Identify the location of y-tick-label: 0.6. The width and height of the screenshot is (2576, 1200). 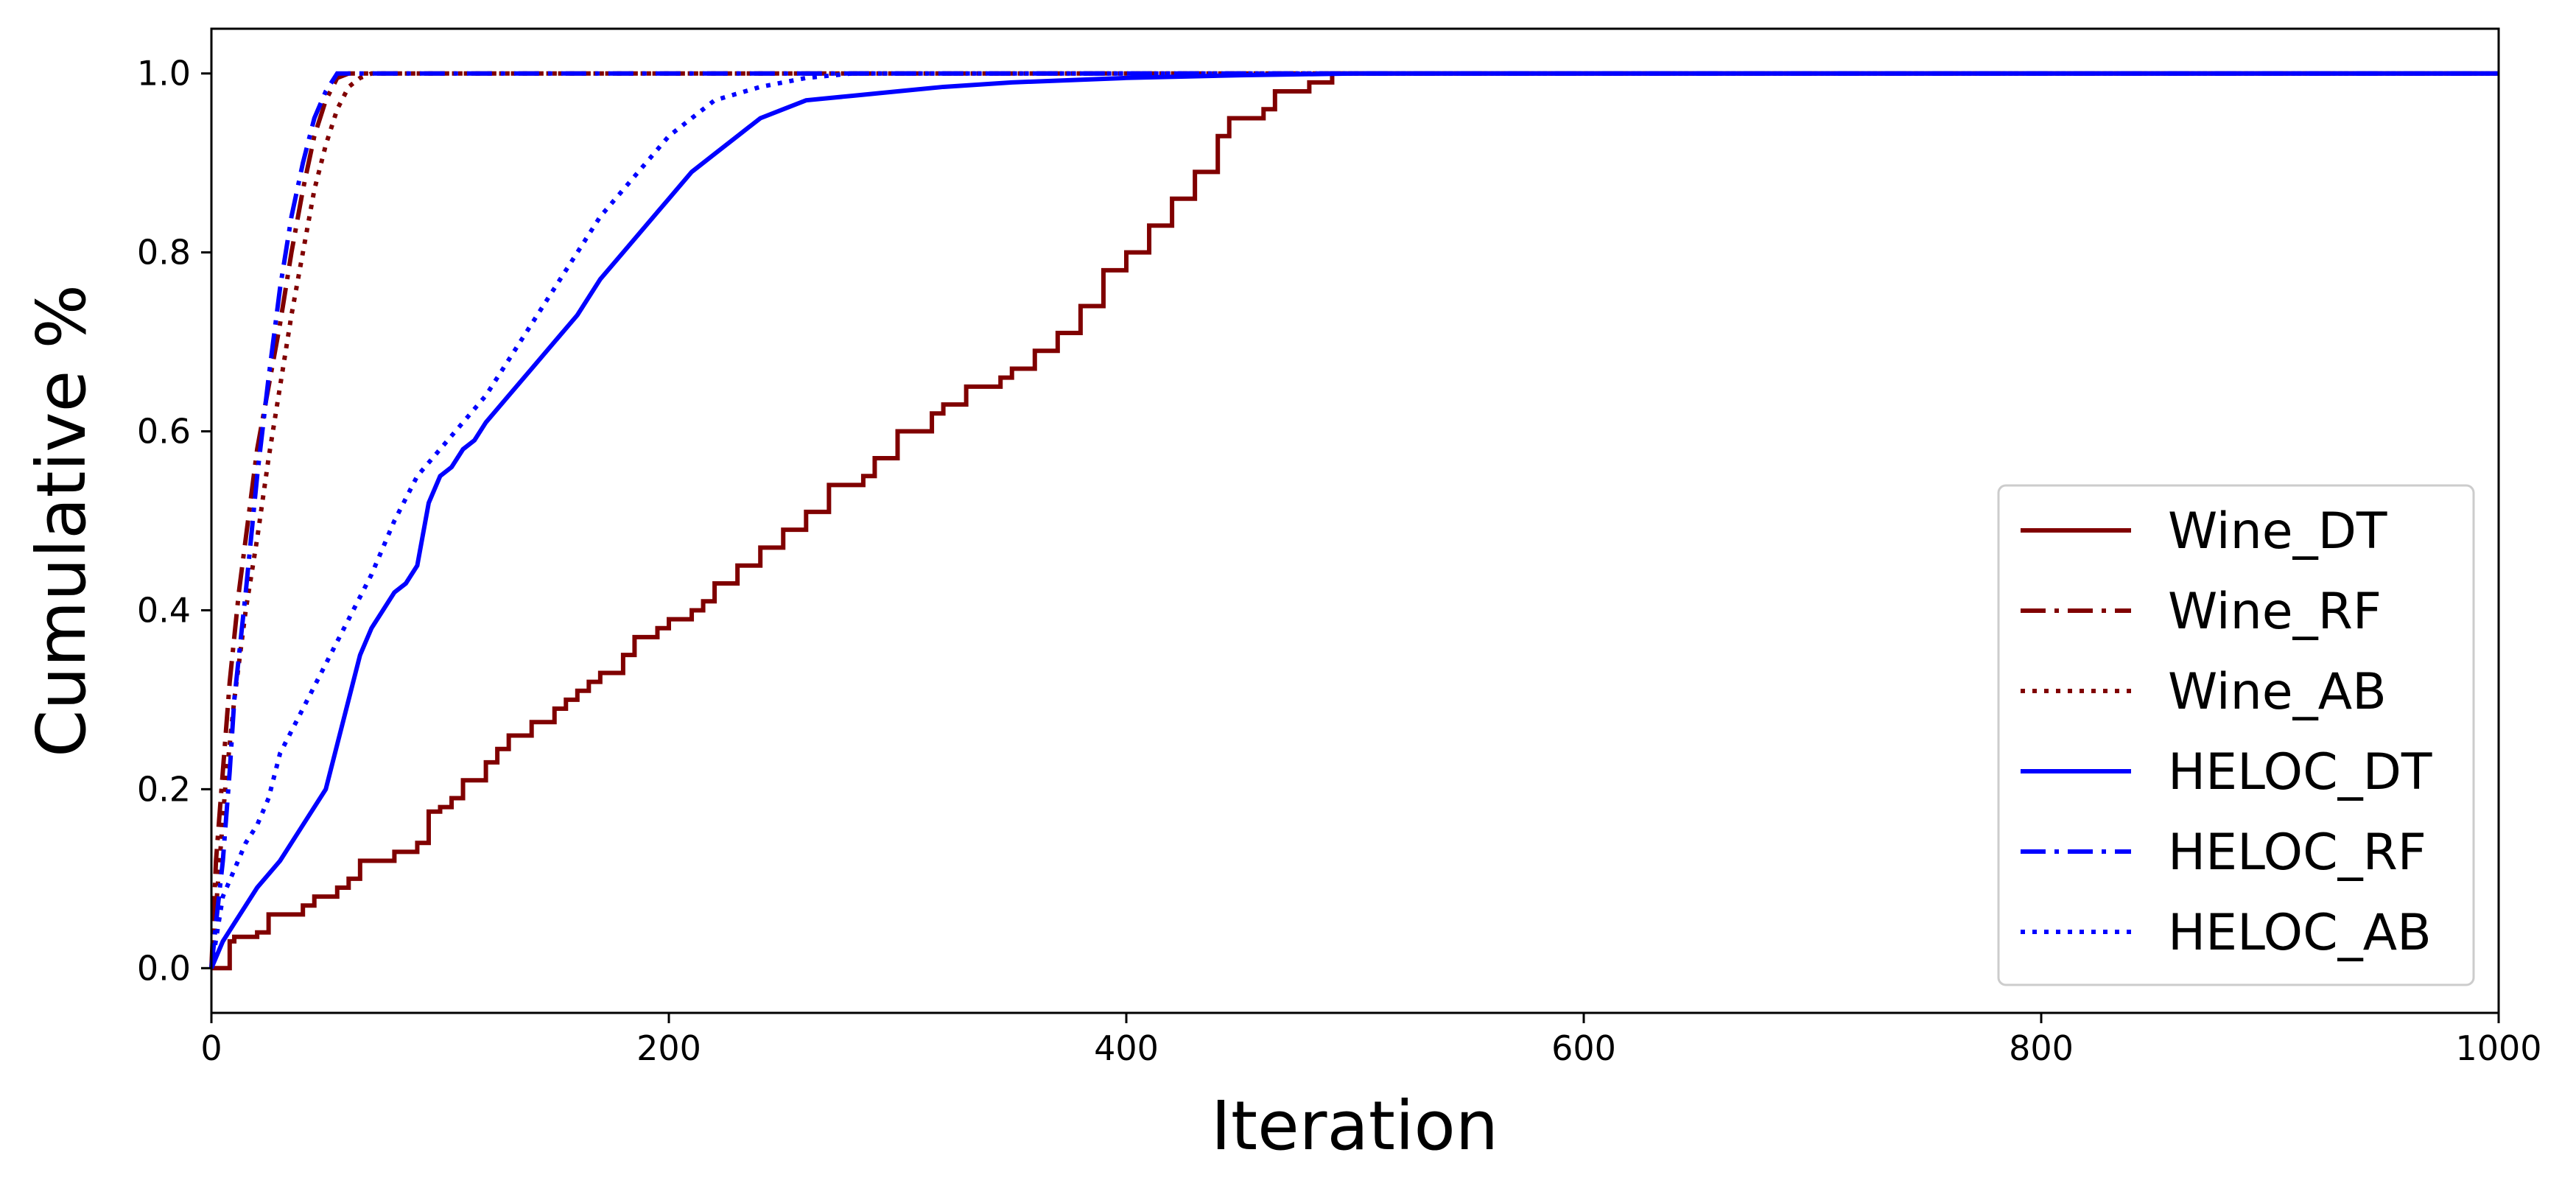
(164, 432).